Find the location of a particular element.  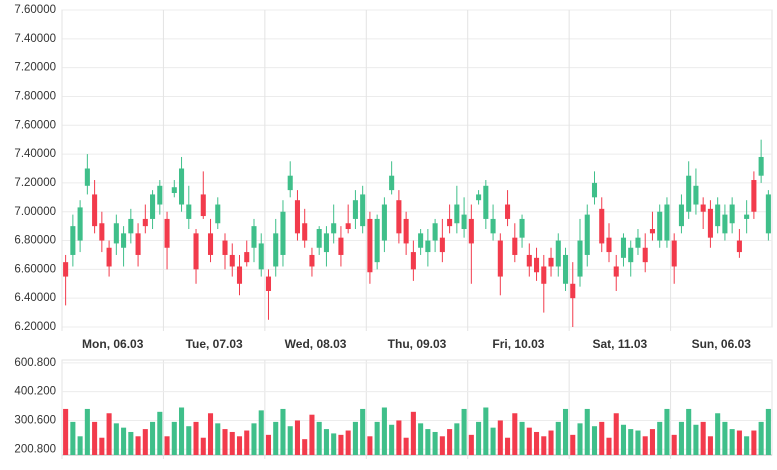

y-tick-label: 7.00000 is located at coordinates (35, 212).